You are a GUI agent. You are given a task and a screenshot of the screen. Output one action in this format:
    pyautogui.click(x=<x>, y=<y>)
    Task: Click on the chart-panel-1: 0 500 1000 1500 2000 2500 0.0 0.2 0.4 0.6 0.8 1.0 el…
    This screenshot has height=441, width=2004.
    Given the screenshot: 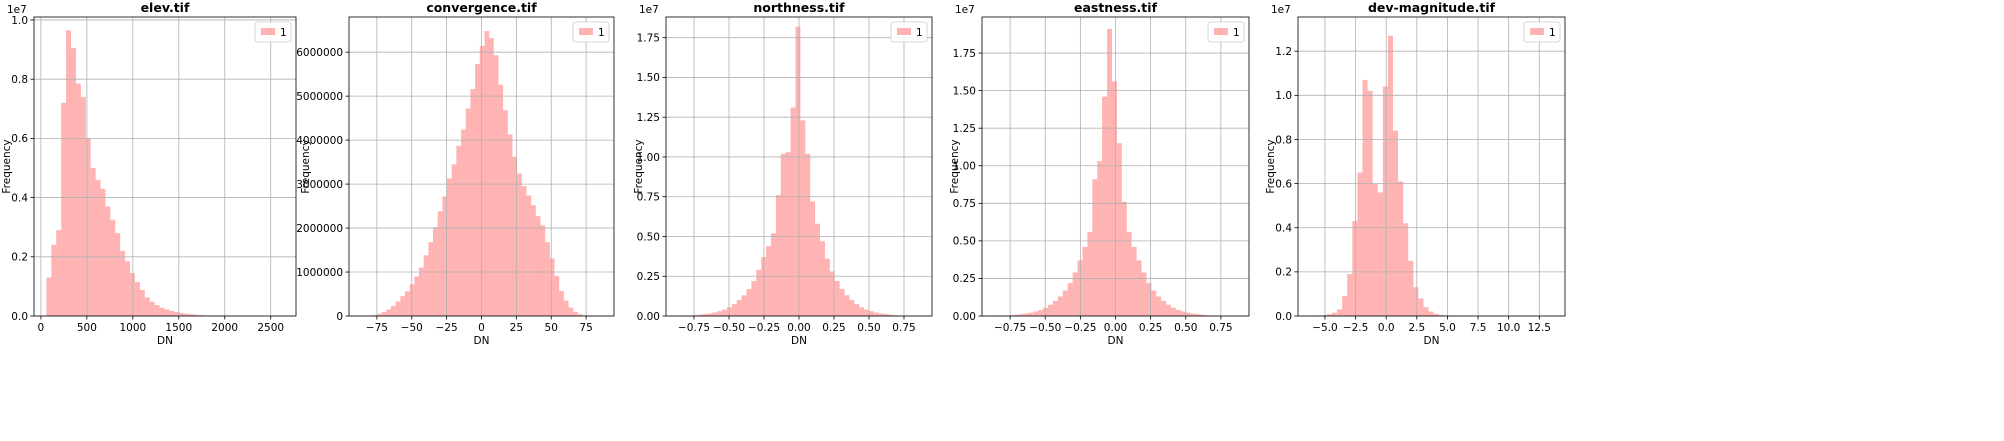 What is the action you would take?
    pyautogui.click(x=149, y=173)
    